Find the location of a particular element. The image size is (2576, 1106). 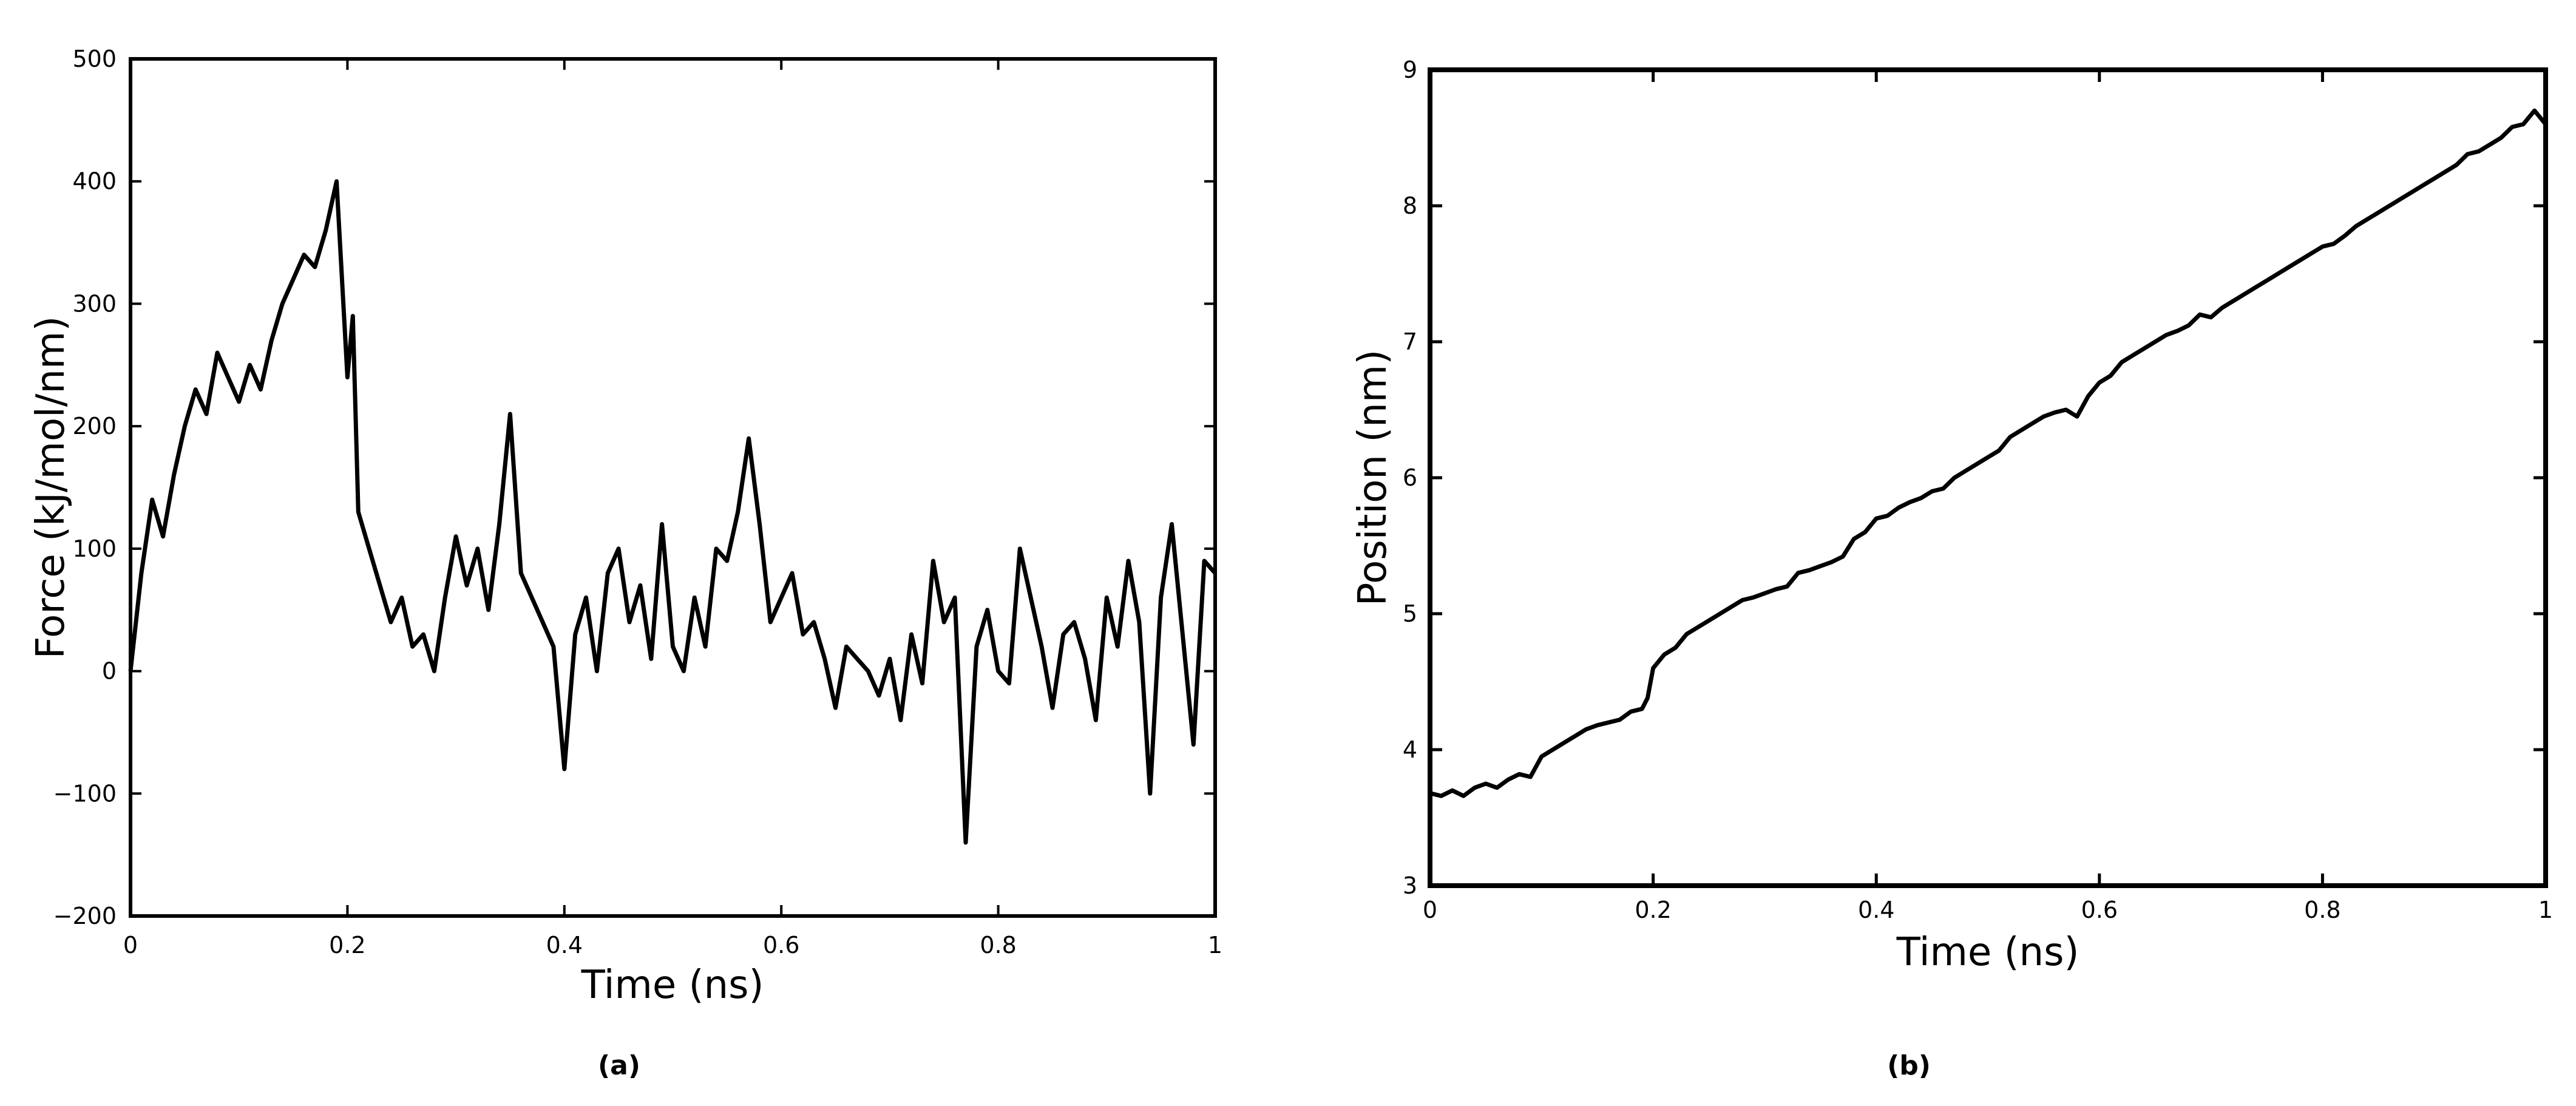

chart-b-xtick-labels: 0 0.2 0.4 0.6 0.8 1 is located at coordinates (1988, 910).